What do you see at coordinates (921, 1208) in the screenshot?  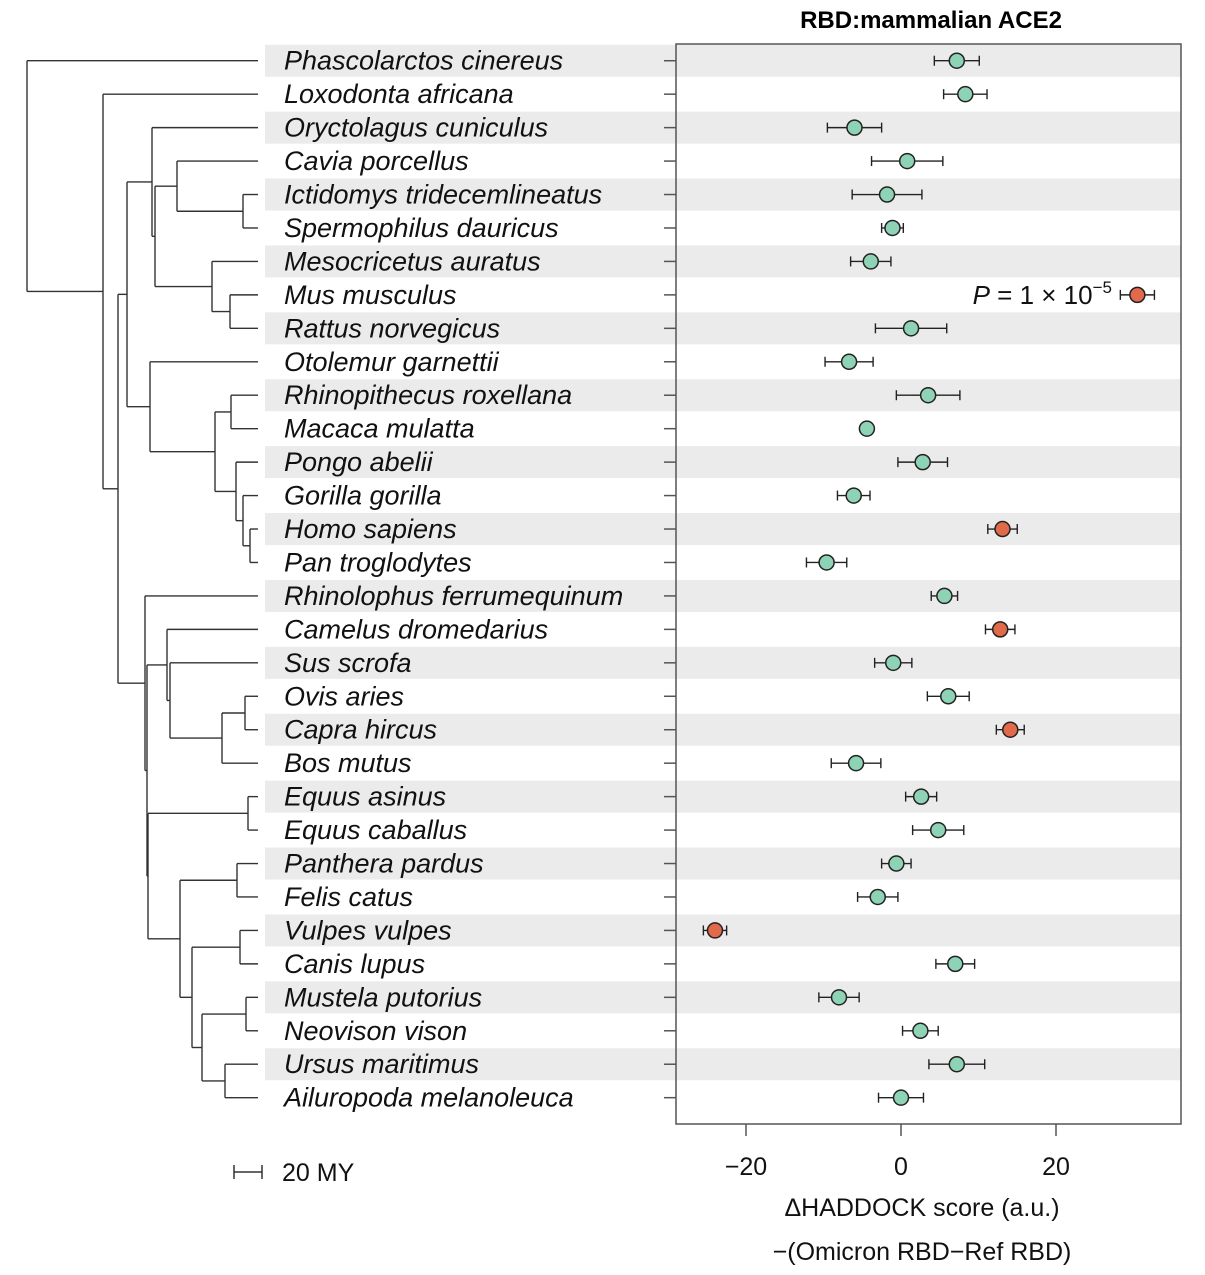 I see `x-axis-label-line1: ΔHADDOCK score (a.u.)` at bounding box center [921, 1208].